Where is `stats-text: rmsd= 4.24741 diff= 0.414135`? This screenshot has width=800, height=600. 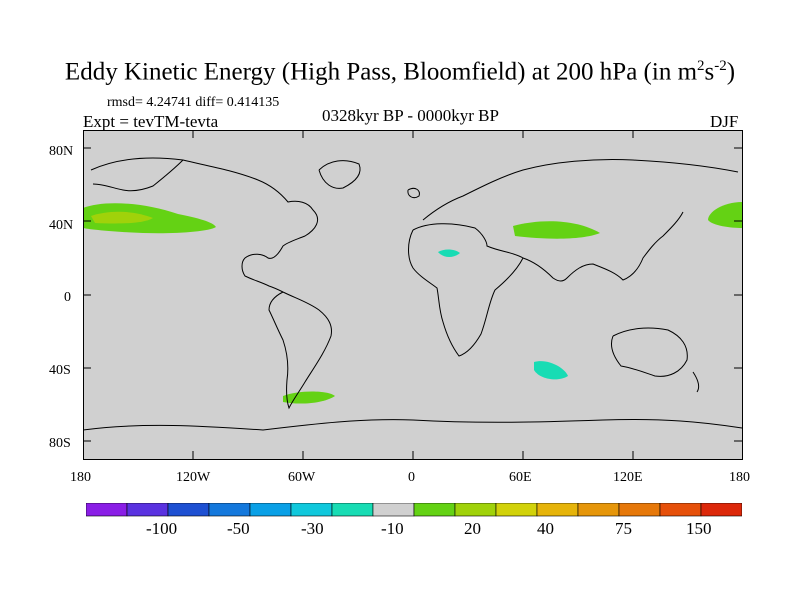
stats-text: rmsd= 4.24741 diff= 0.414135 is located at coordinates (193, 102).